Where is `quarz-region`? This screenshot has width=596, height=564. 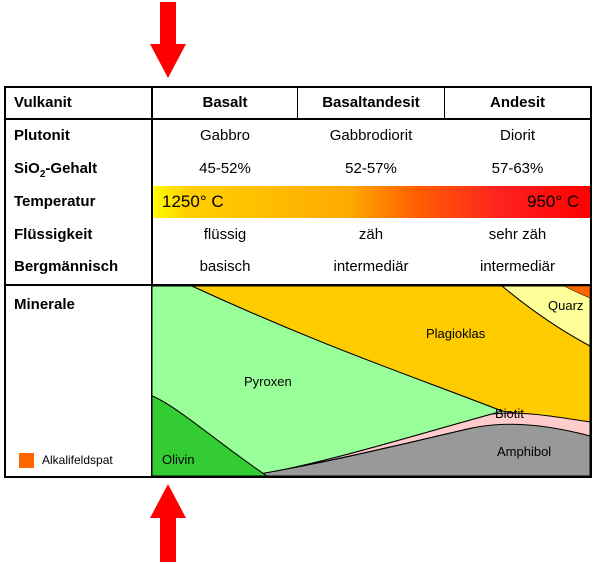
quarz-region is located at coordinates (545, 316).